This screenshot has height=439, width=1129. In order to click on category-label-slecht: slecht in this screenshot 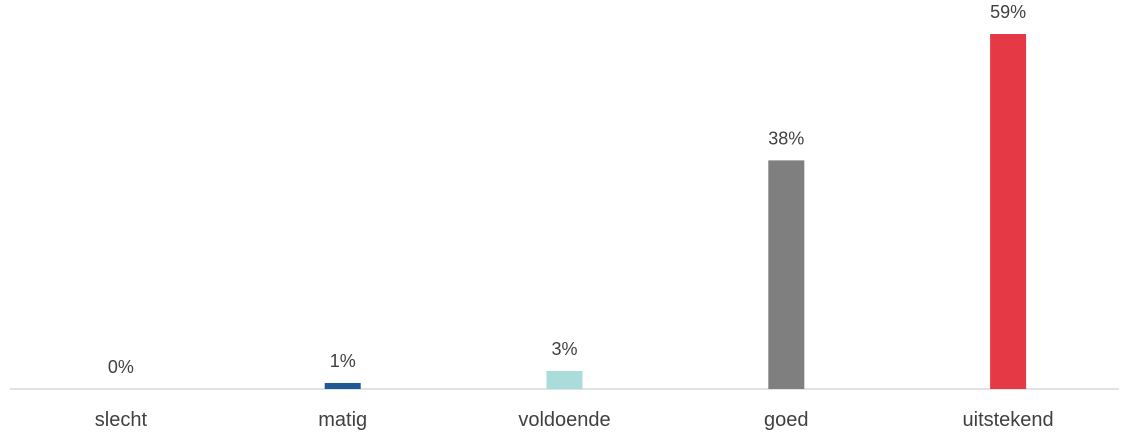, I will do `click(121, 420)`.